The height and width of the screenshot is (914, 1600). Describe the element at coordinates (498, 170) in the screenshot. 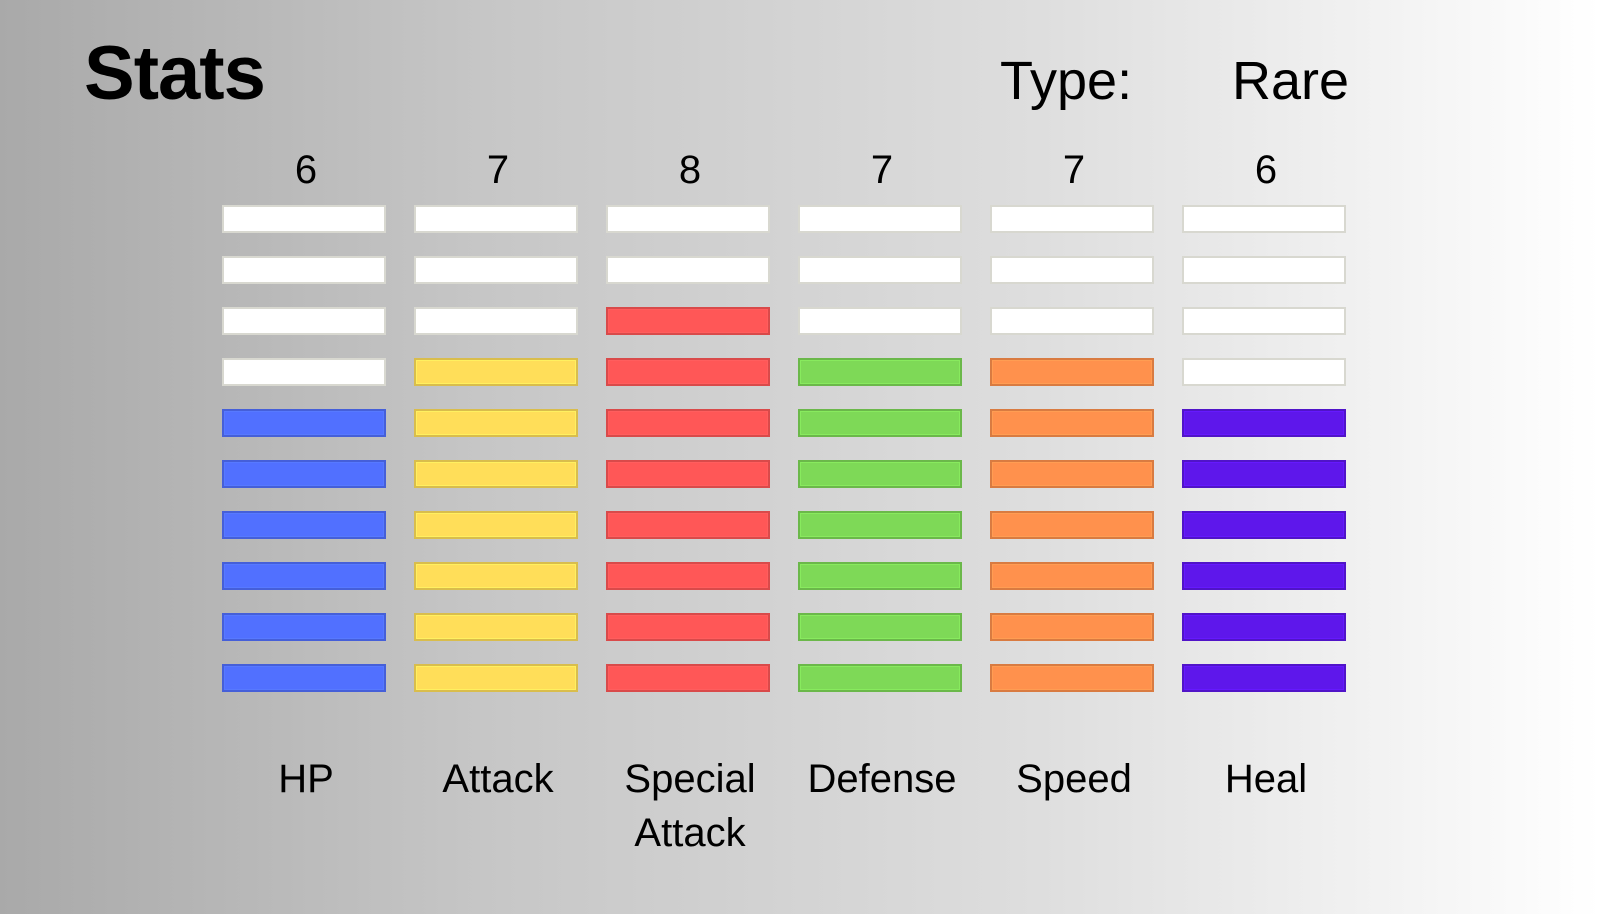

I see `stat-value-attack: 7` at that location.